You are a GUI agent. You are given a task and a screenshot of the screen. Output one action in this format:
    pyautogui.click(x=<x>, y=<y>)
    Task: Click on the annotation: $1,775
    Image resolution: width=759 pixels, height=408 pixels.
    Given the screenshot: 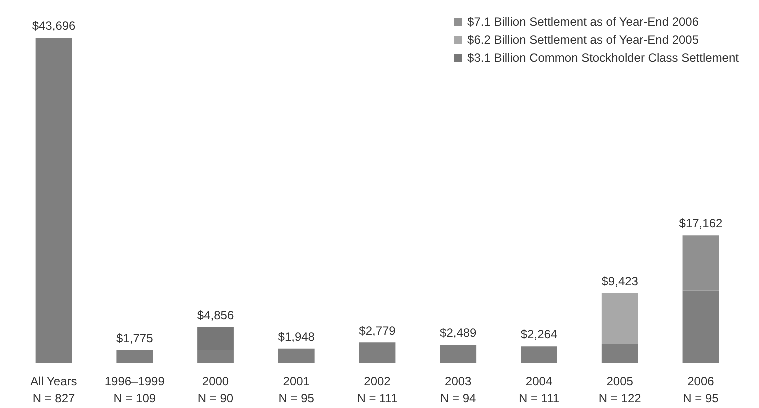 What is the action you would take?
    pyautogui.click(x=135, y=338)
    